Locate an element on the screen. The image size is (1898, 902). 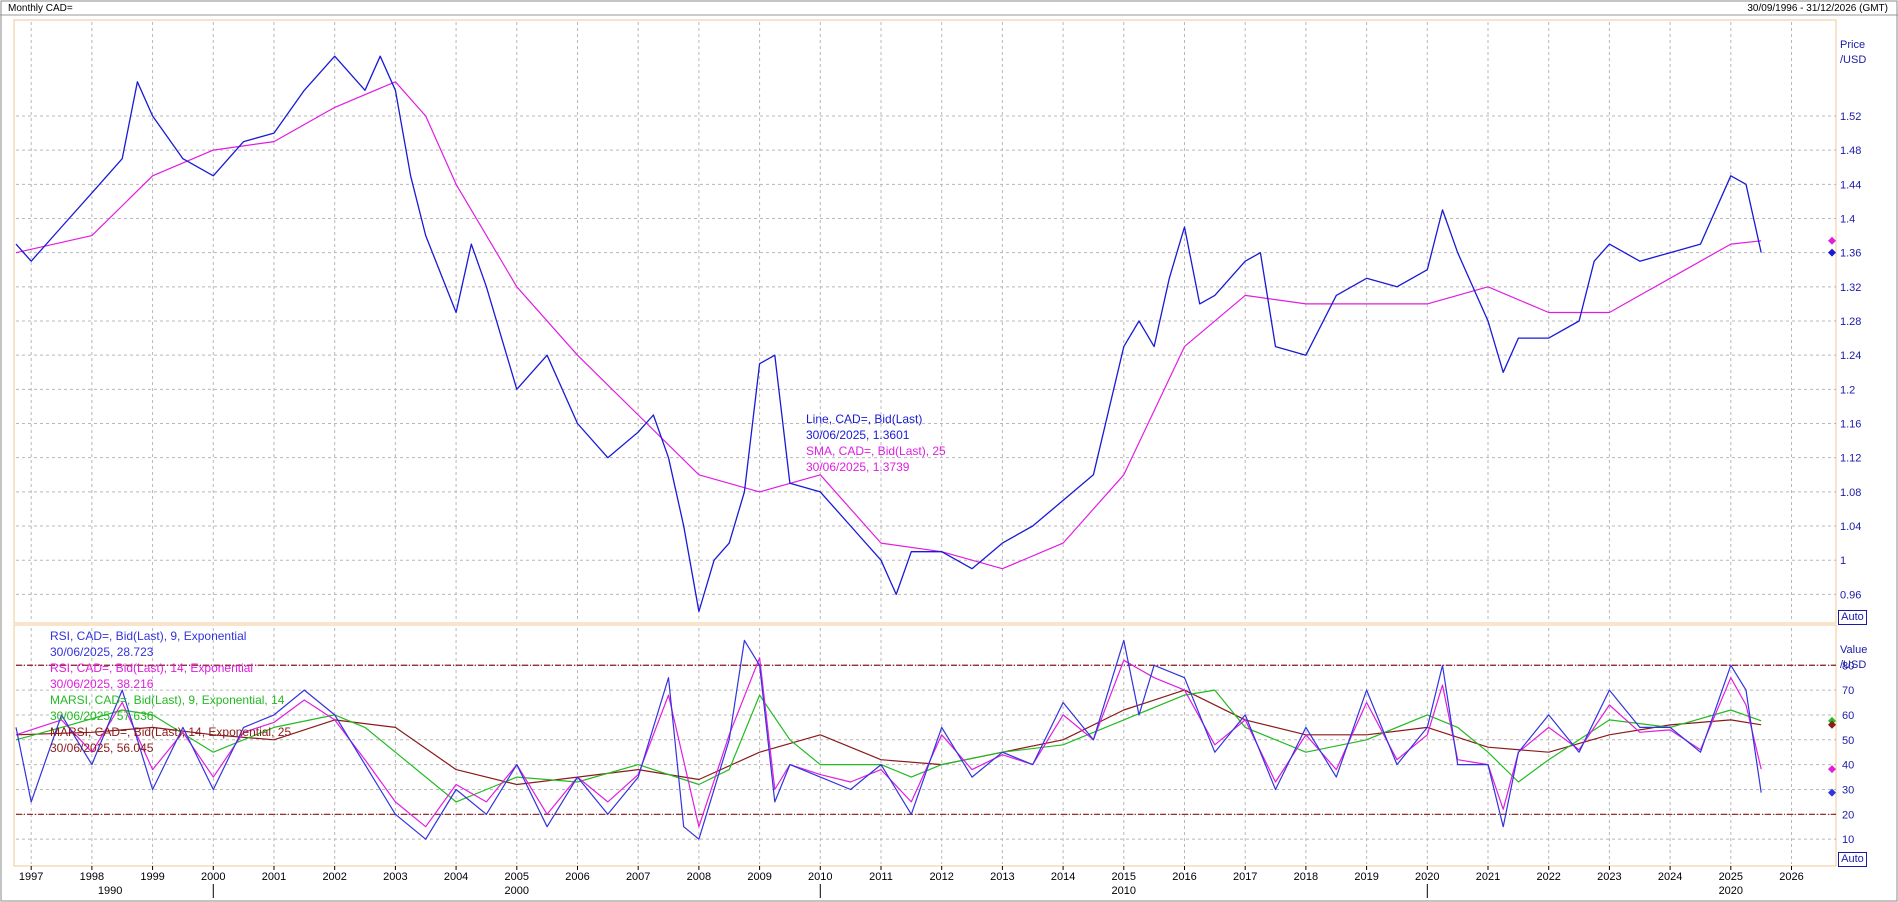
x-tick-label: 2015 is located at coordinates (1124, 877).